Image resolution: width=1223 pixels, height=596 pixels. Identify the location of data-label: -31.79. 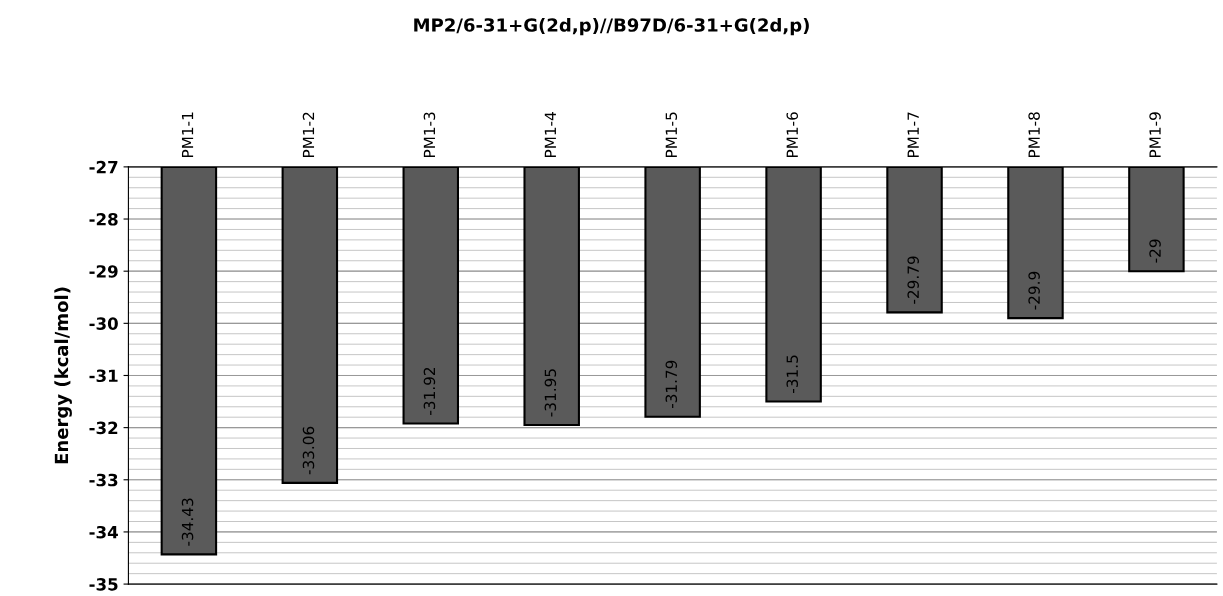
(671, 384).